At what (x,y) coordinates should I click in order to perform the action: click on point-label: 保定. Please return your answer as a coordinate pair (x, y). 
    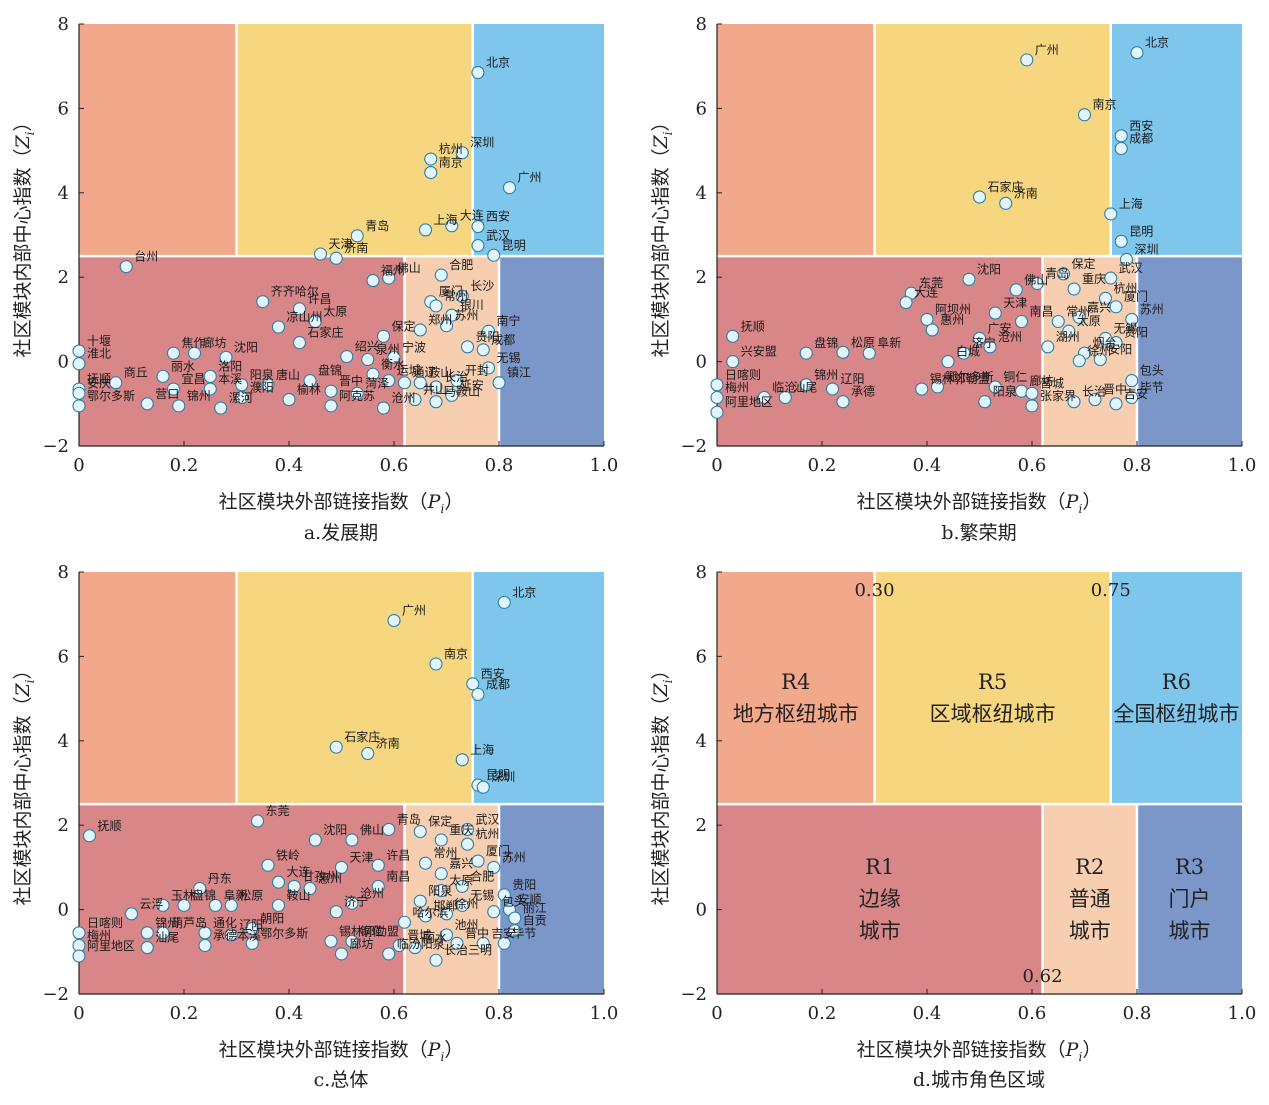
    Looking at the image, I should click on (1084, 263).